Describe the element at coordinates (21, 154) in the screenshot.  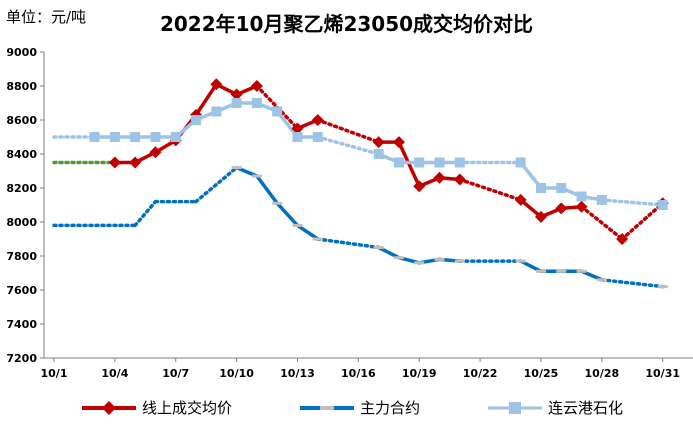
I see `y-tick-label: 8400` at that location.